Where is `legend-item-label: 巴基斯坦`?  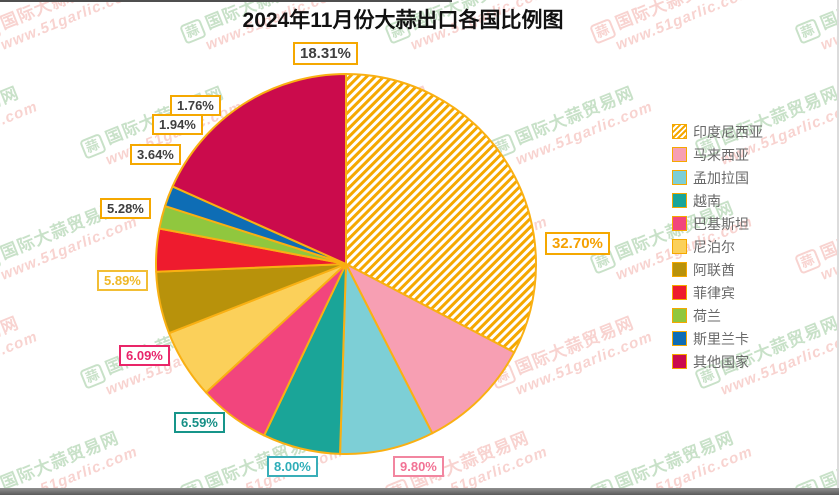 legend-item-label: 巴基斯坦 is located at coordinates (721, 223).